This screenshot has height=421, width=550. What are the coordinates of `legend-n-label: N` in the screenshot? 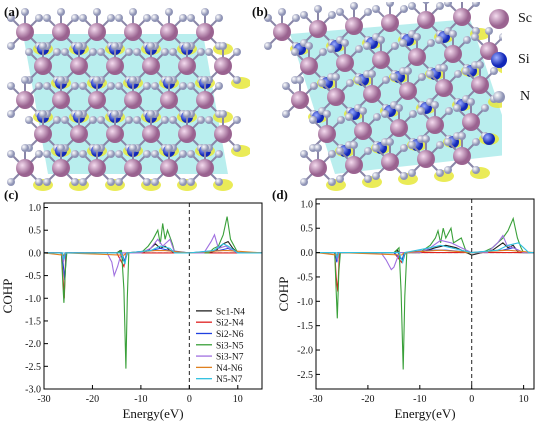 It's located at (525, 96).